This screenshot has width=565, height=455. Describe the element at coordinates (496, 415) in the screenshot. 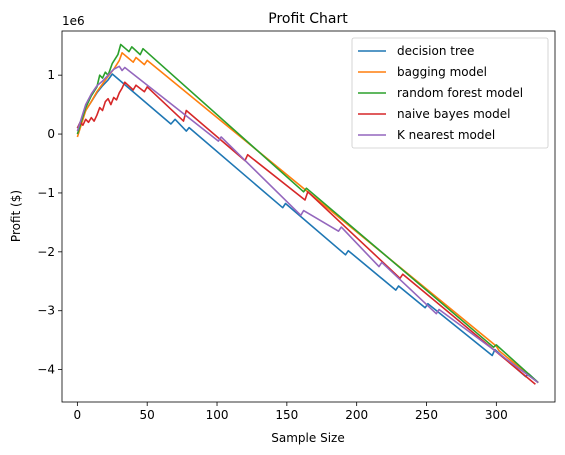

I see `x-tick-label: 300` at that location.